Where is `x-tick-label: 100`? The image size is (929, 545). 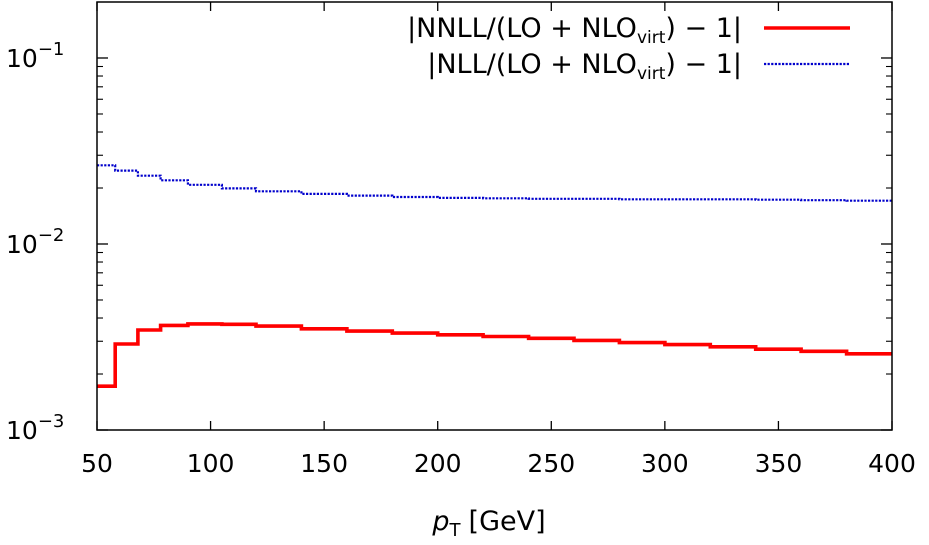 x-tick-label: 100 is located at coordinates (211, 463).